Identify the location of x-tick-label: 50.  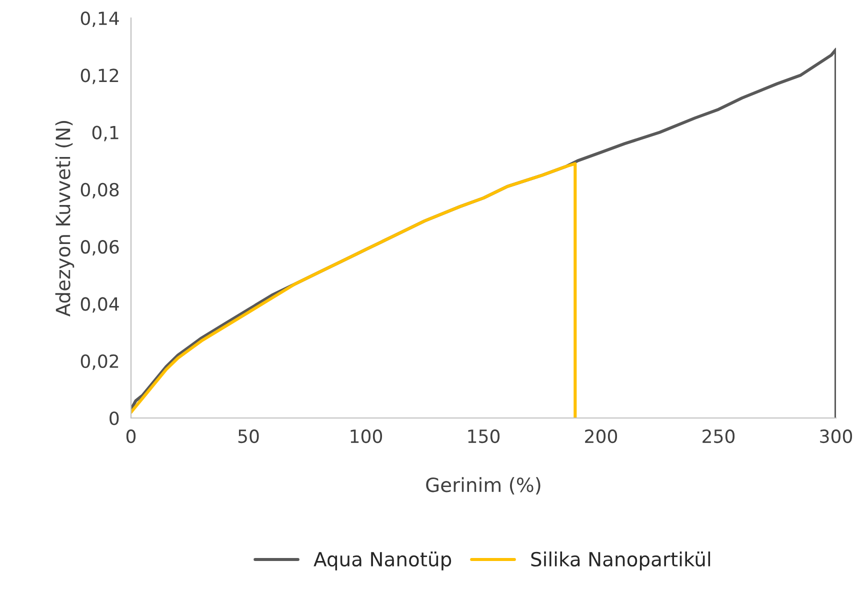
(248, 436).